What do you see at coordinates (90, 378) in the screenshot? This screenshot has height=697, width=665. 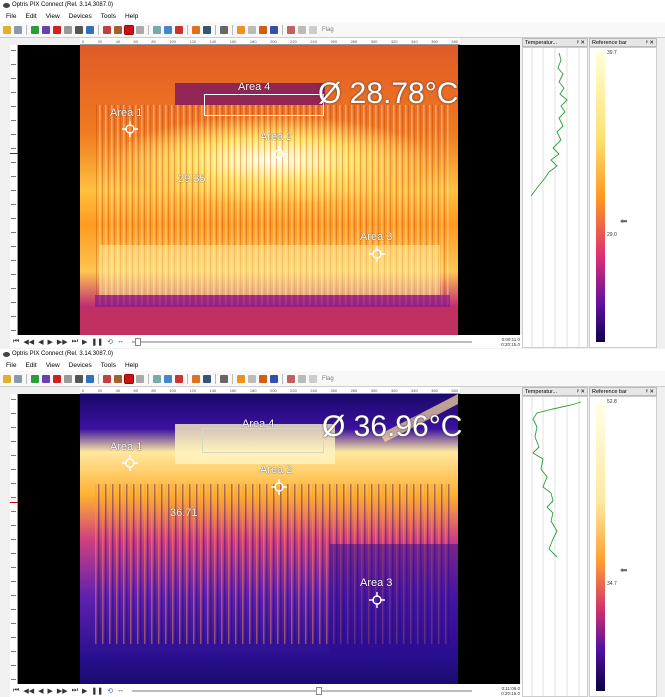 I see `layout-icon` at bounding box center [90, 378].